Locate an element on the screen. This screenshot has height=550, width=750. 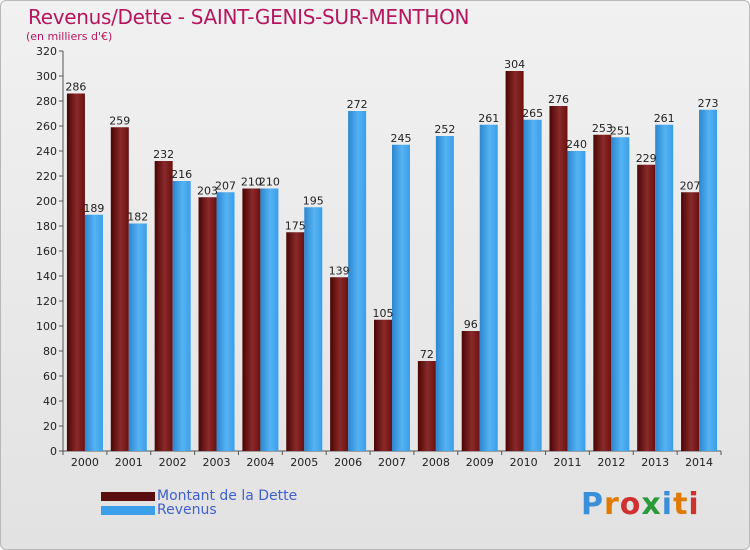
data-label-dette: 96 is located at coordinates (471, 324).